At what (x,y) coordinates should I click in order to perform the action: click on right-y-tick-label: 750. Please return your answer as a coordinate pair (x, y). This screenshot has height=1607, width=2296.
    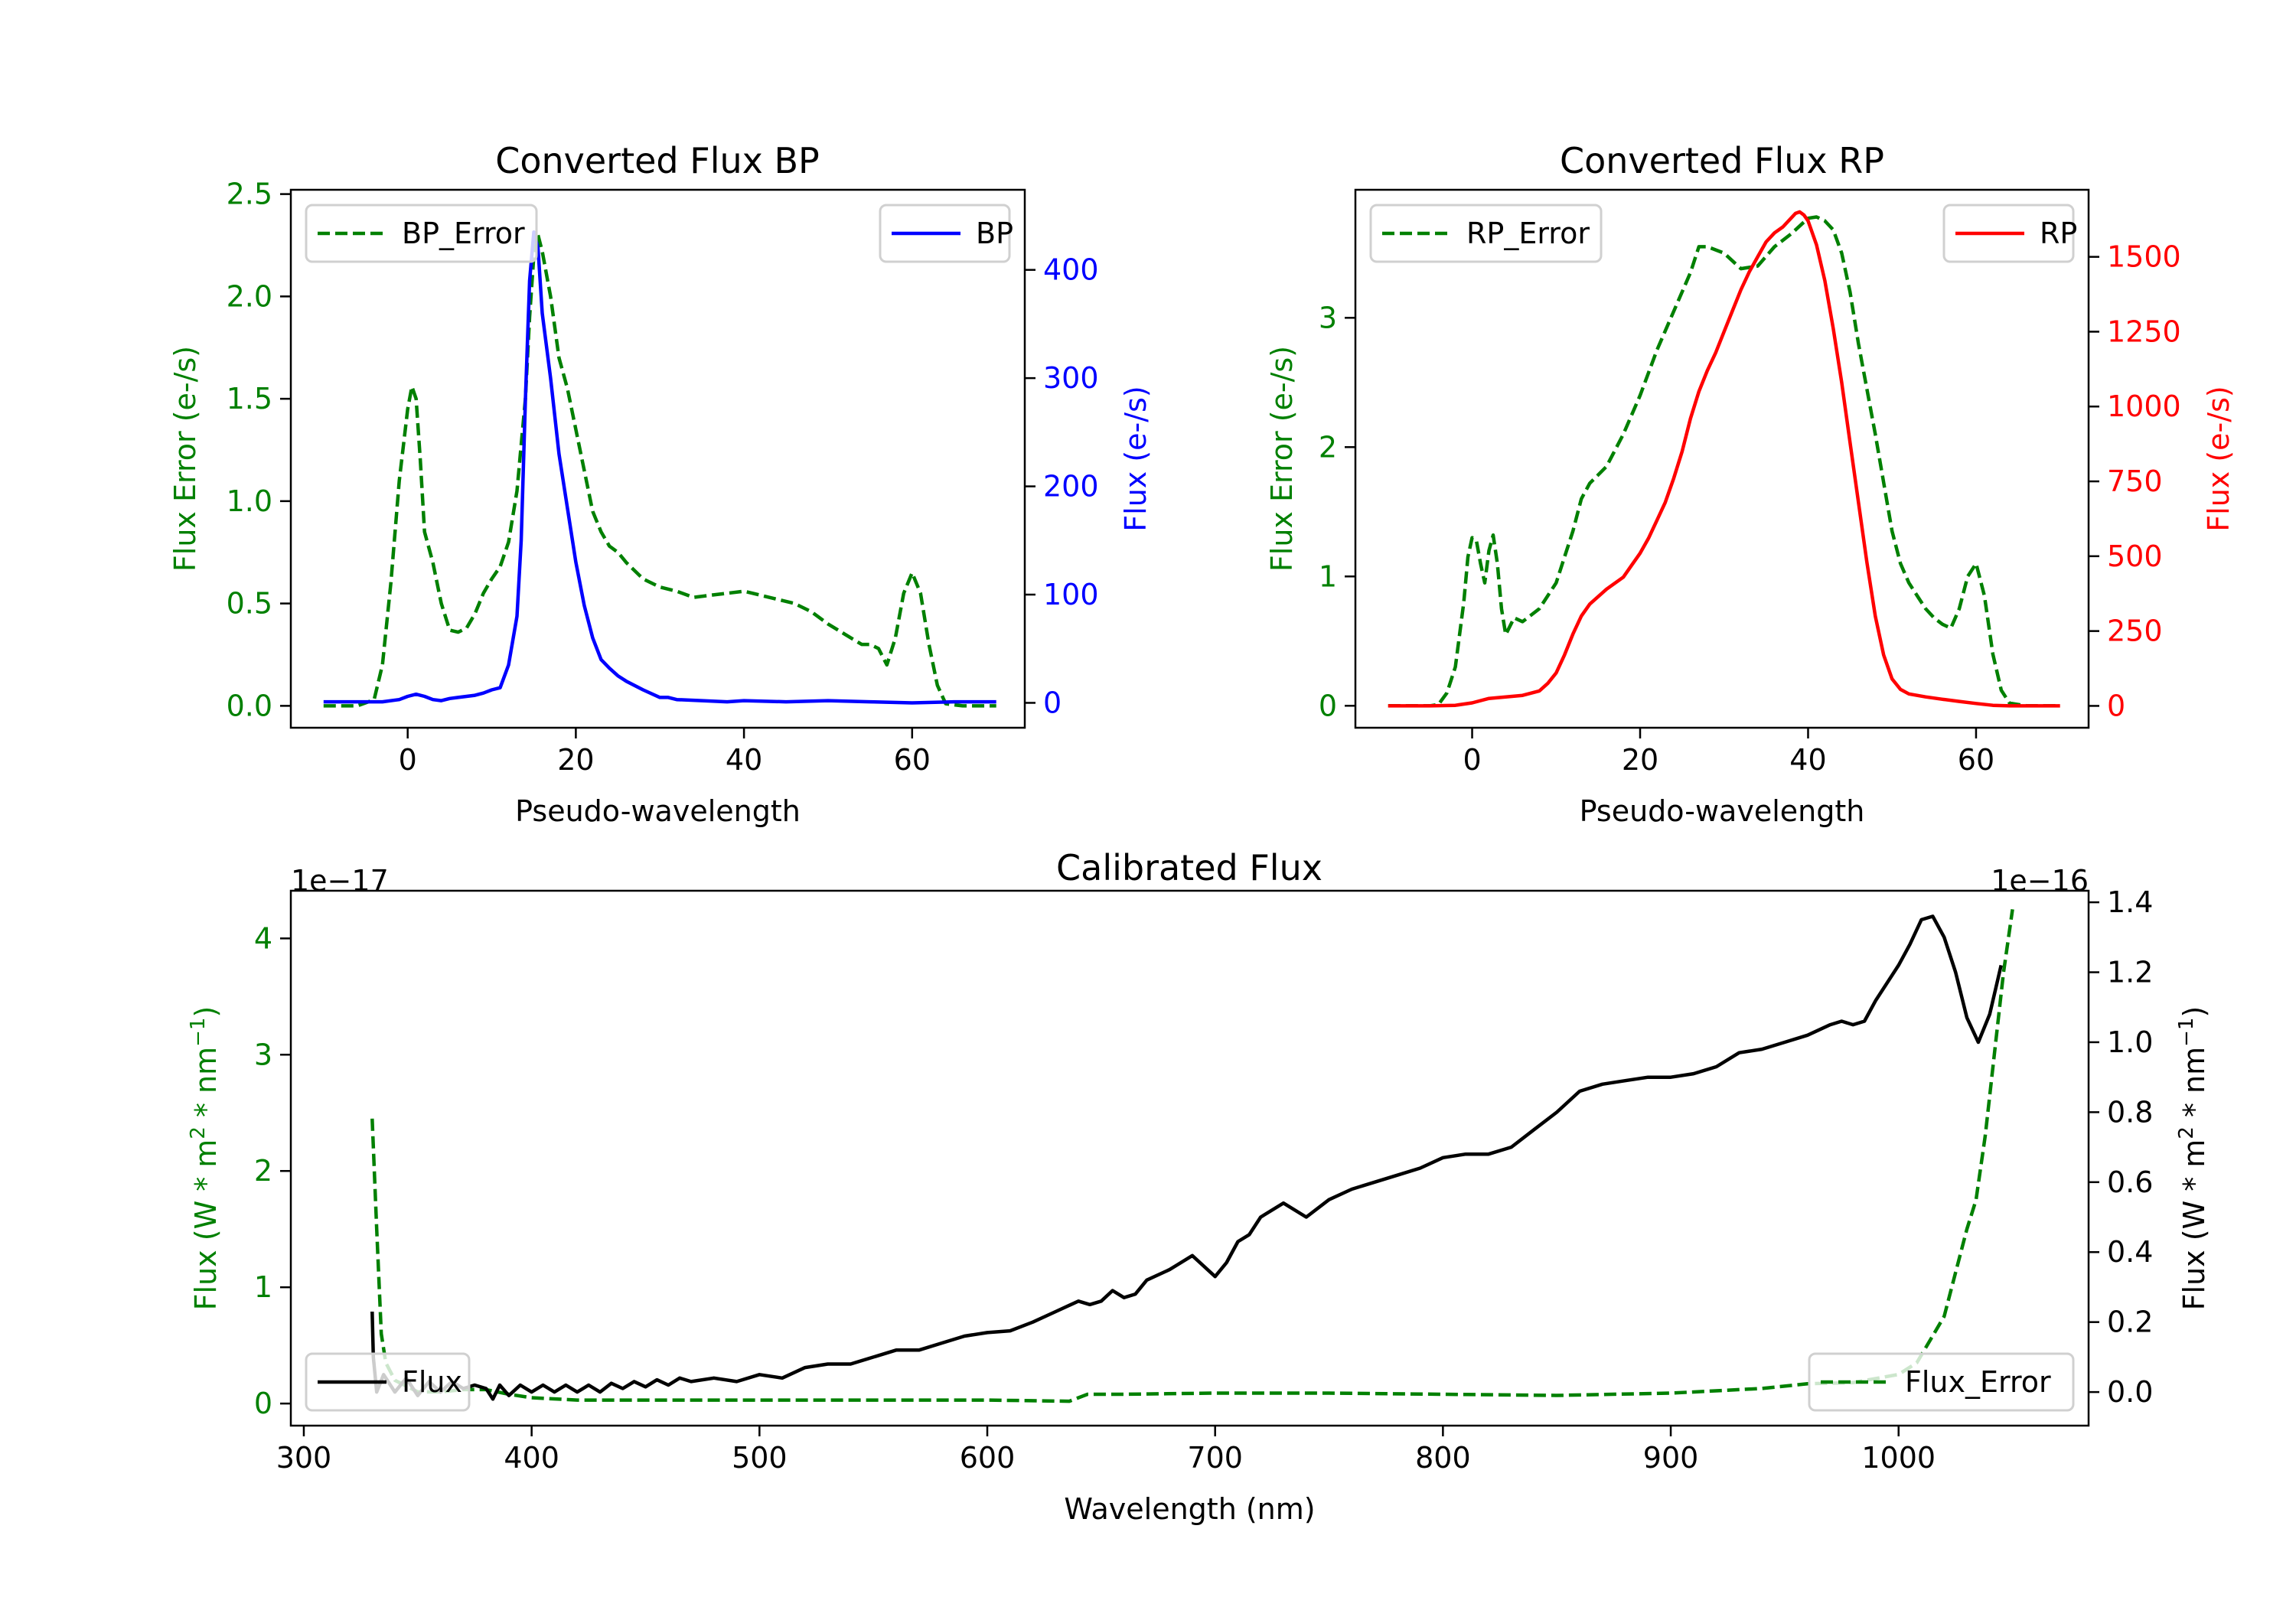
    Looking at the image, I should click on (2135, 481).